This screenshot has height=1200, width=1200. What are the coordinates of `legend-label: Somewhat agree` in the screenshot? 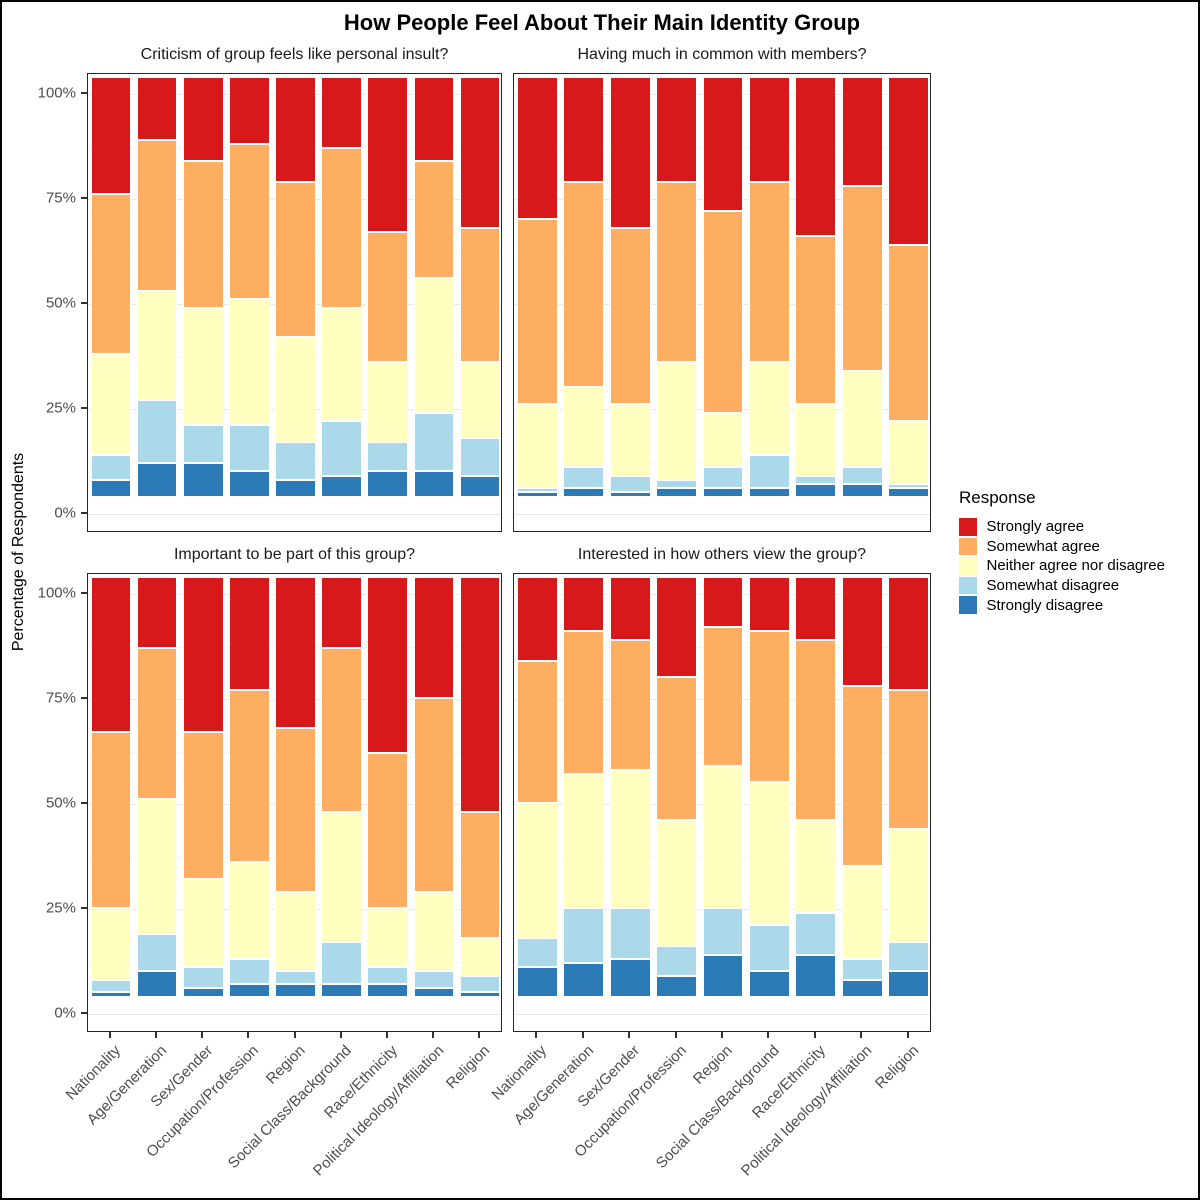 It's located at (1043, 546).